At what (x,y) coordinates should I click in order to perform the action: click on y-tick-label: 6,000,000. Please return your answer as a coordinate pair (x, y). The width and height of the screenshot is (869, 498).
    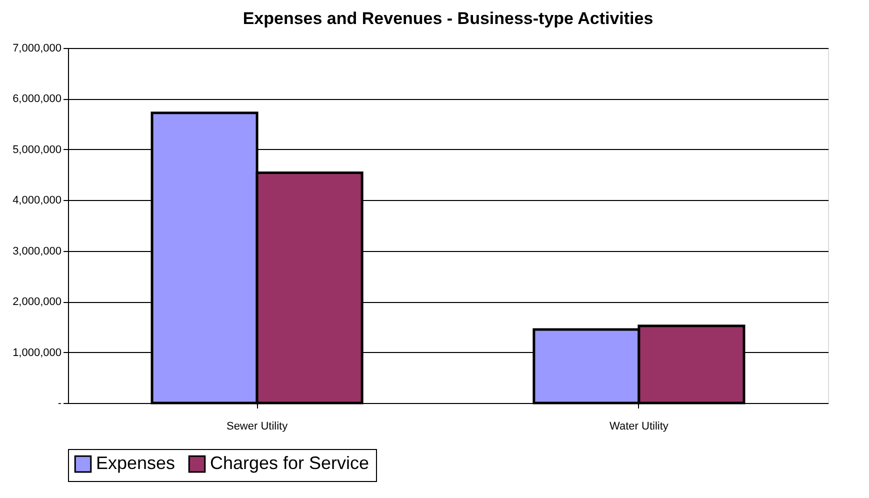
    Looking at the image, I should click on (37, 99).